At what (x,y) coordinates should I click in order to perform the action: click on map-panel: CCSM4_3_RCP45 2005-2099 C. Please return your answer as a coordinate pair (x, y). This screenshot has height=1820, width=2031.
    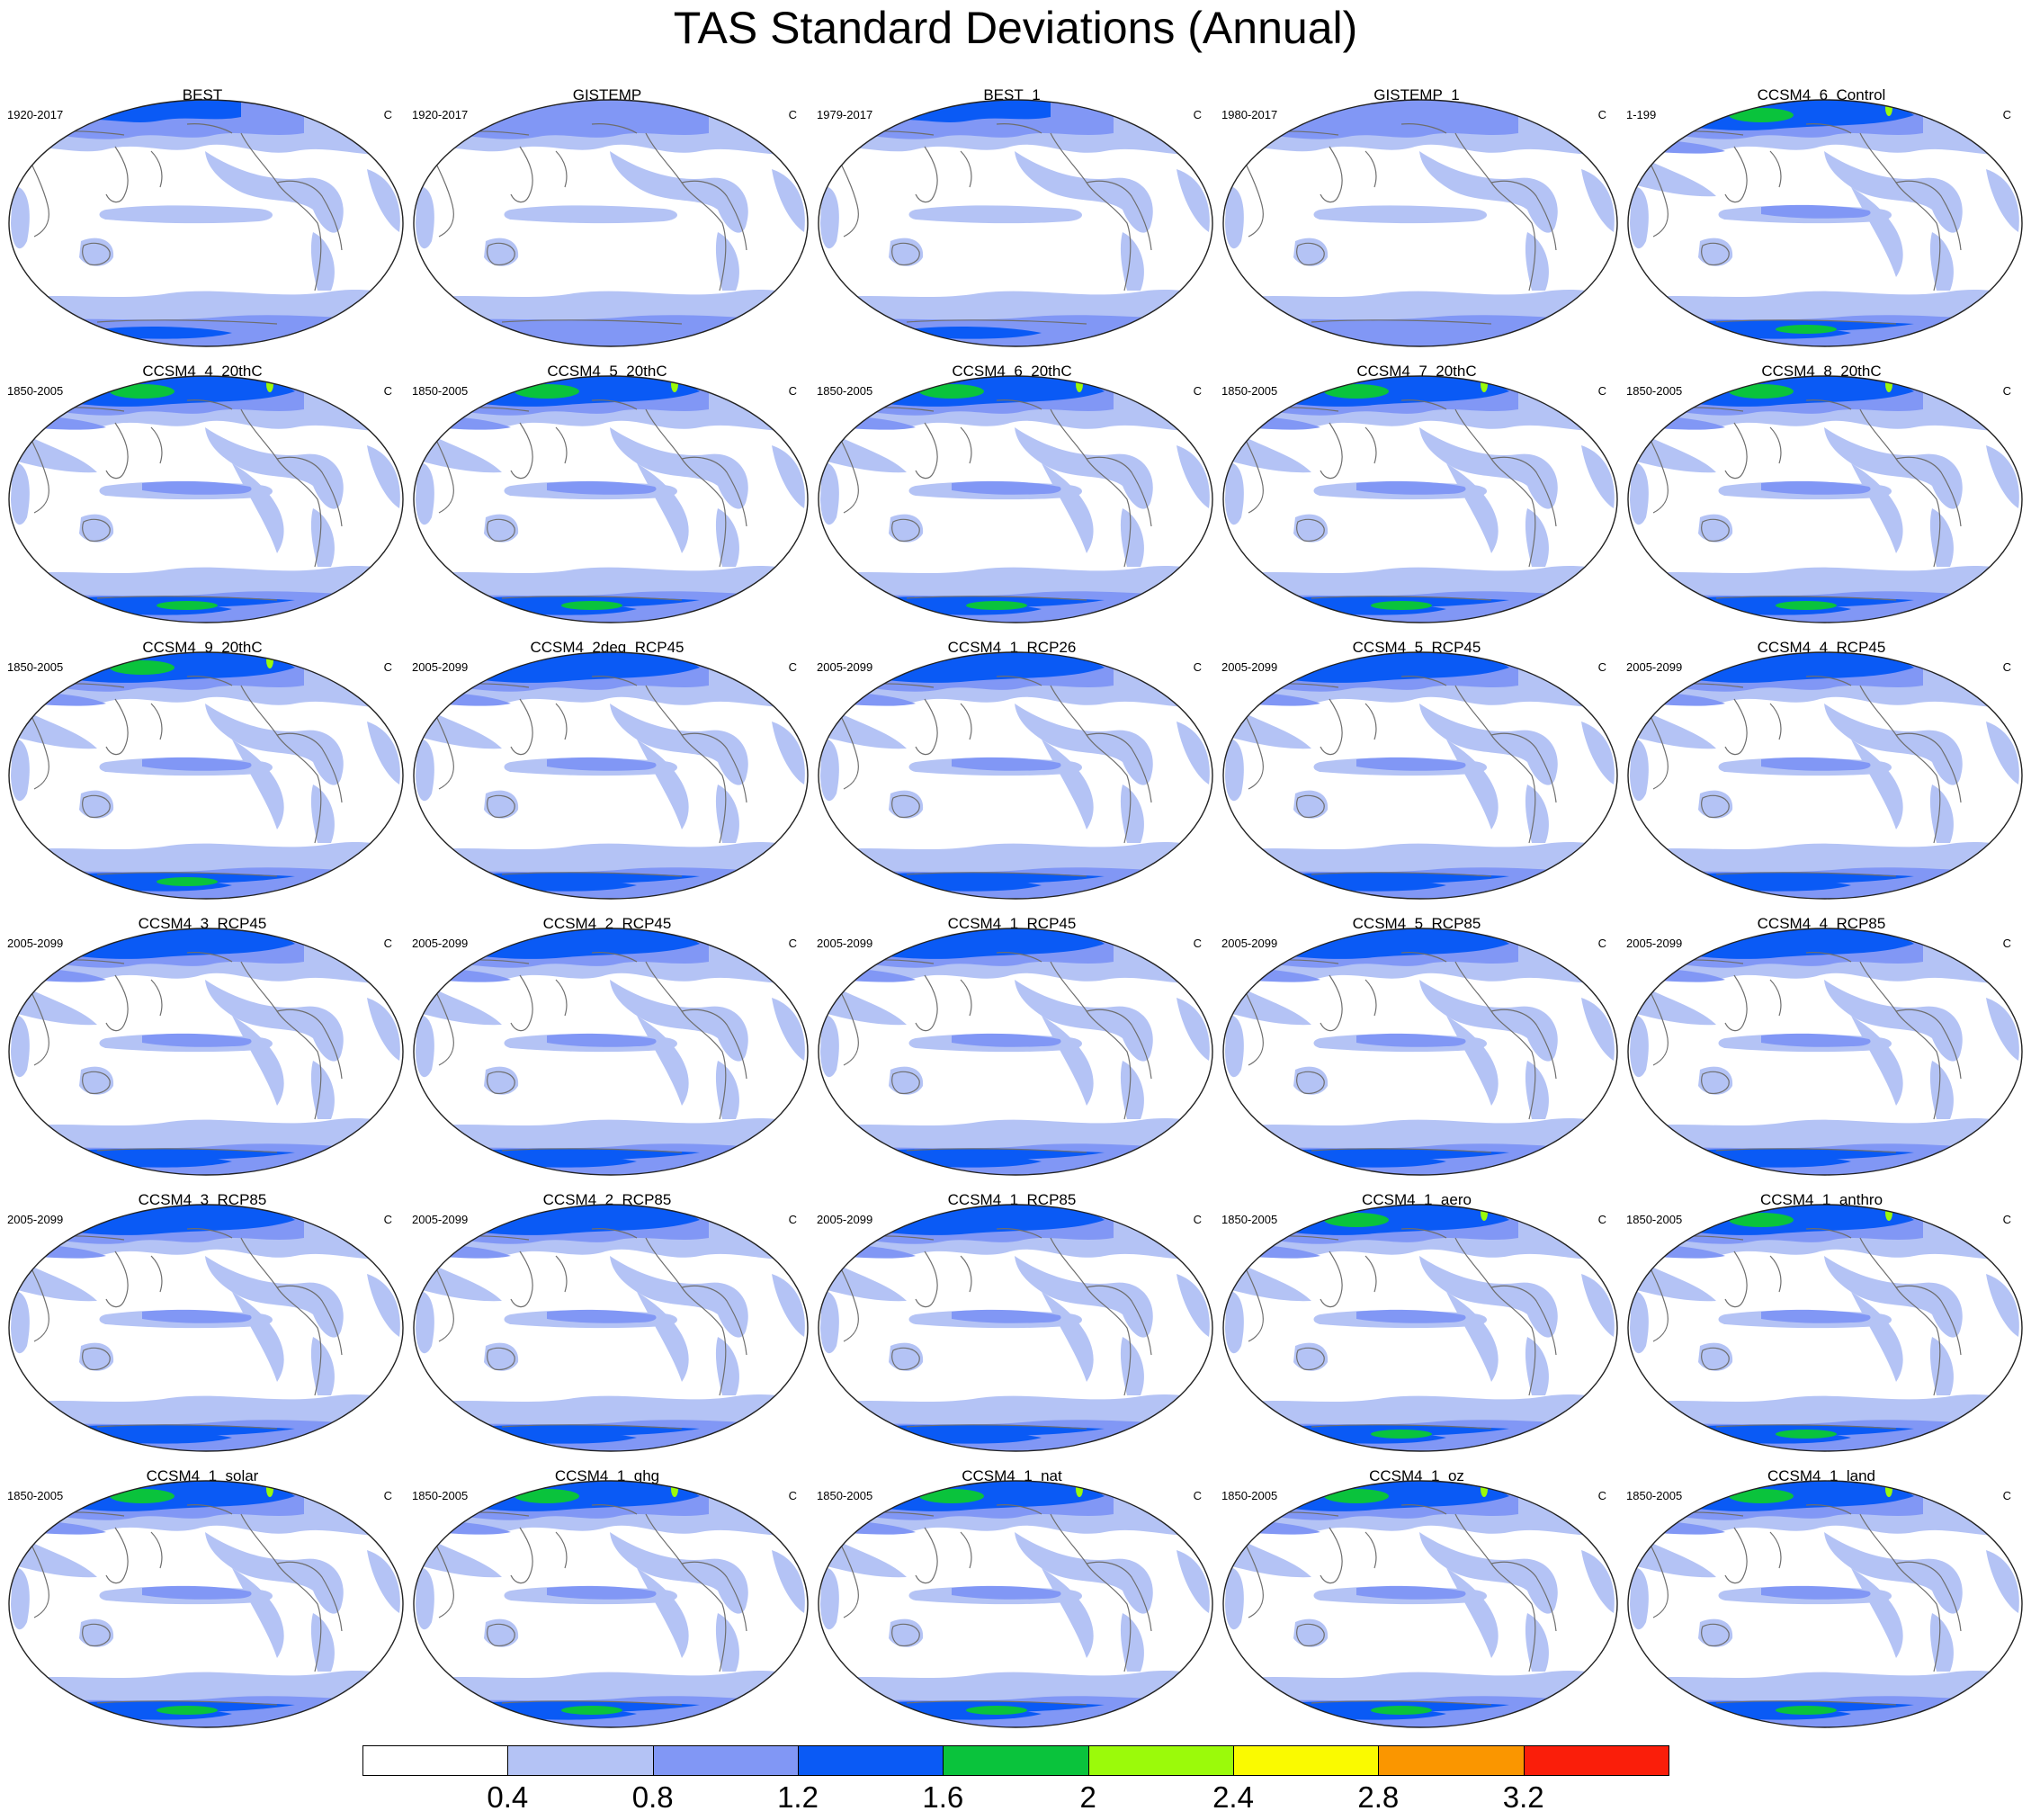
    Looking at the image, I should click on (202, 1041).